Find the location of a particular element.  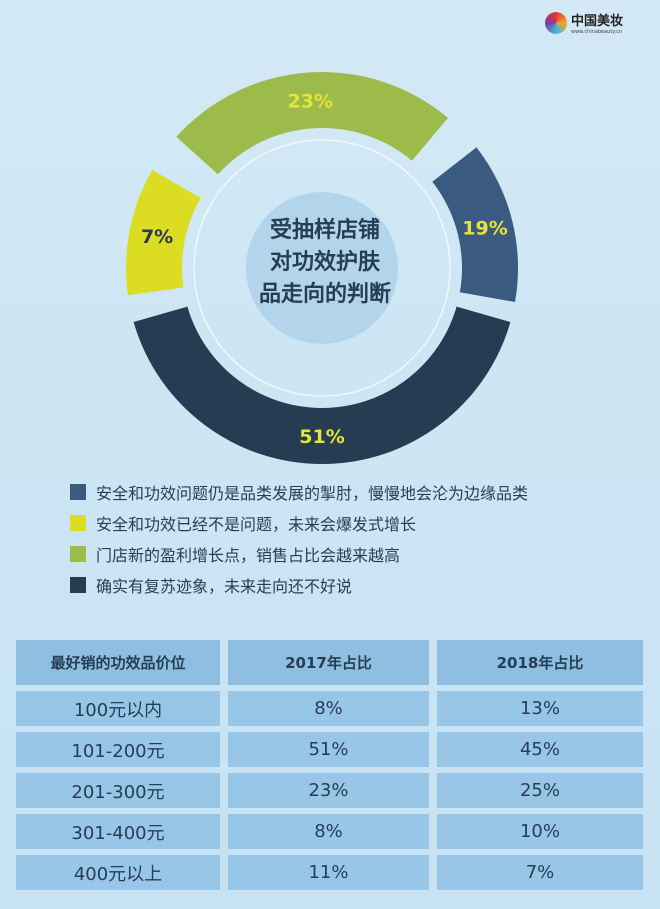

cell: 13% is located at coordinates (540, 708).